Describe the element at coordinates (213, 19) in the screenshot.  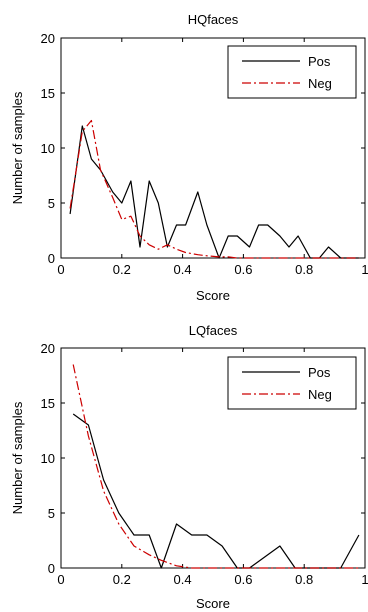
I see `chart-title: HQfaces` at that location.